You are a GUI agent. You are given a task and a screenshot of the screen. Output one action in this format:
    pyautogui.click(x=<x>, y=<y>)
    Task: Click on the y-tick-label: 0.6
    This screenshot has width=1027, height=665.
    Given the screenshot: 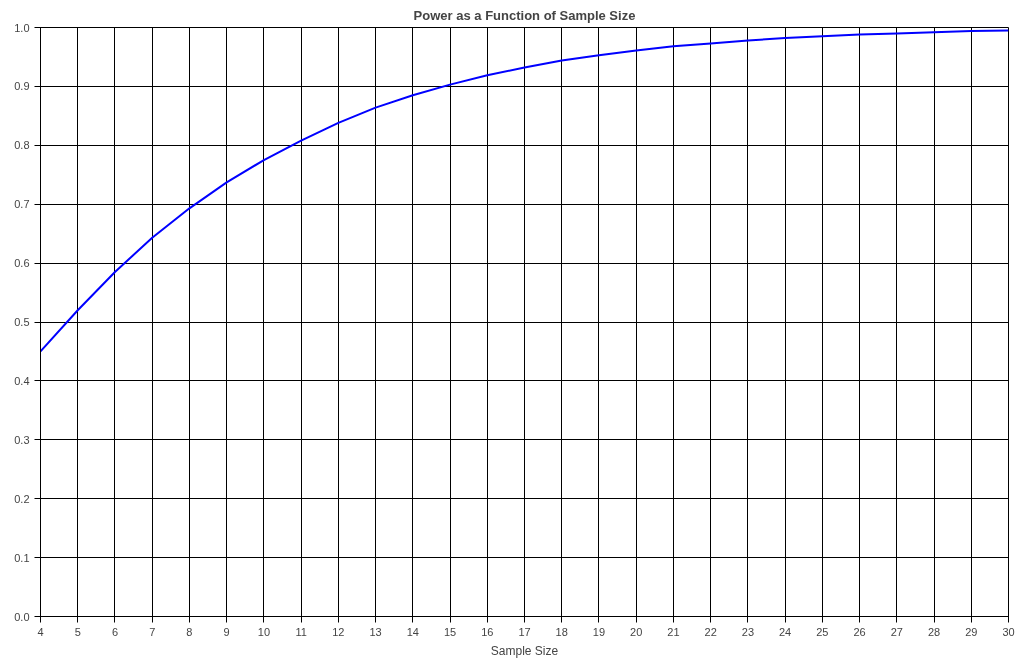 What is the action you would take?
    pyautogui.click(x=22, y=263)
    